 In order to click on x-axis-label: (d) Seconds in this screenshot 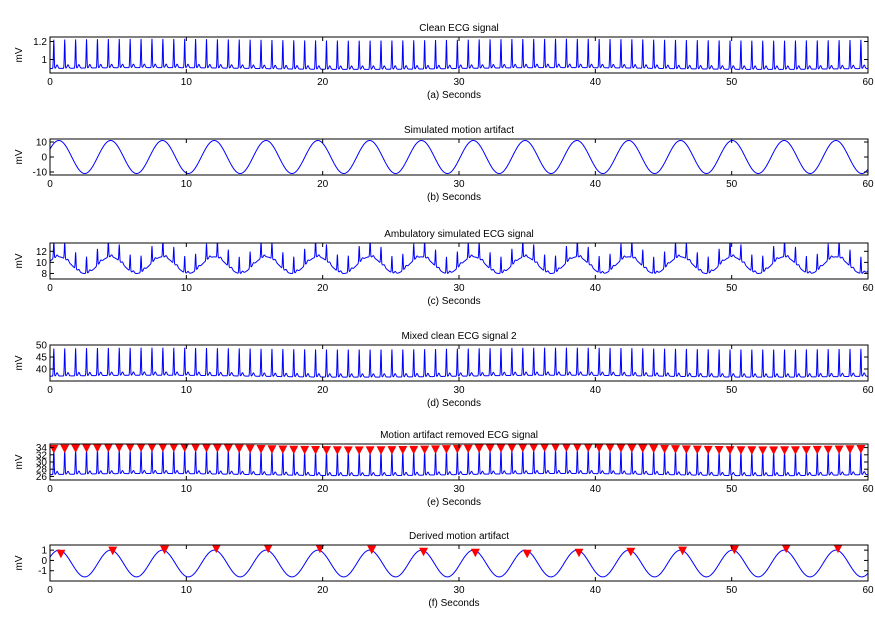, I will do `click(454, 403)`.